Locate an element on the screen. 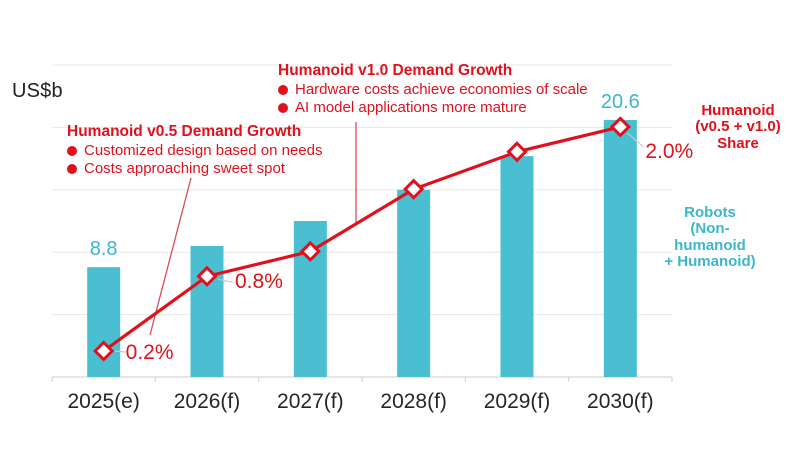 The image size is (800, 450). share-marker-2029(f) is located at coordinates (517, 152).